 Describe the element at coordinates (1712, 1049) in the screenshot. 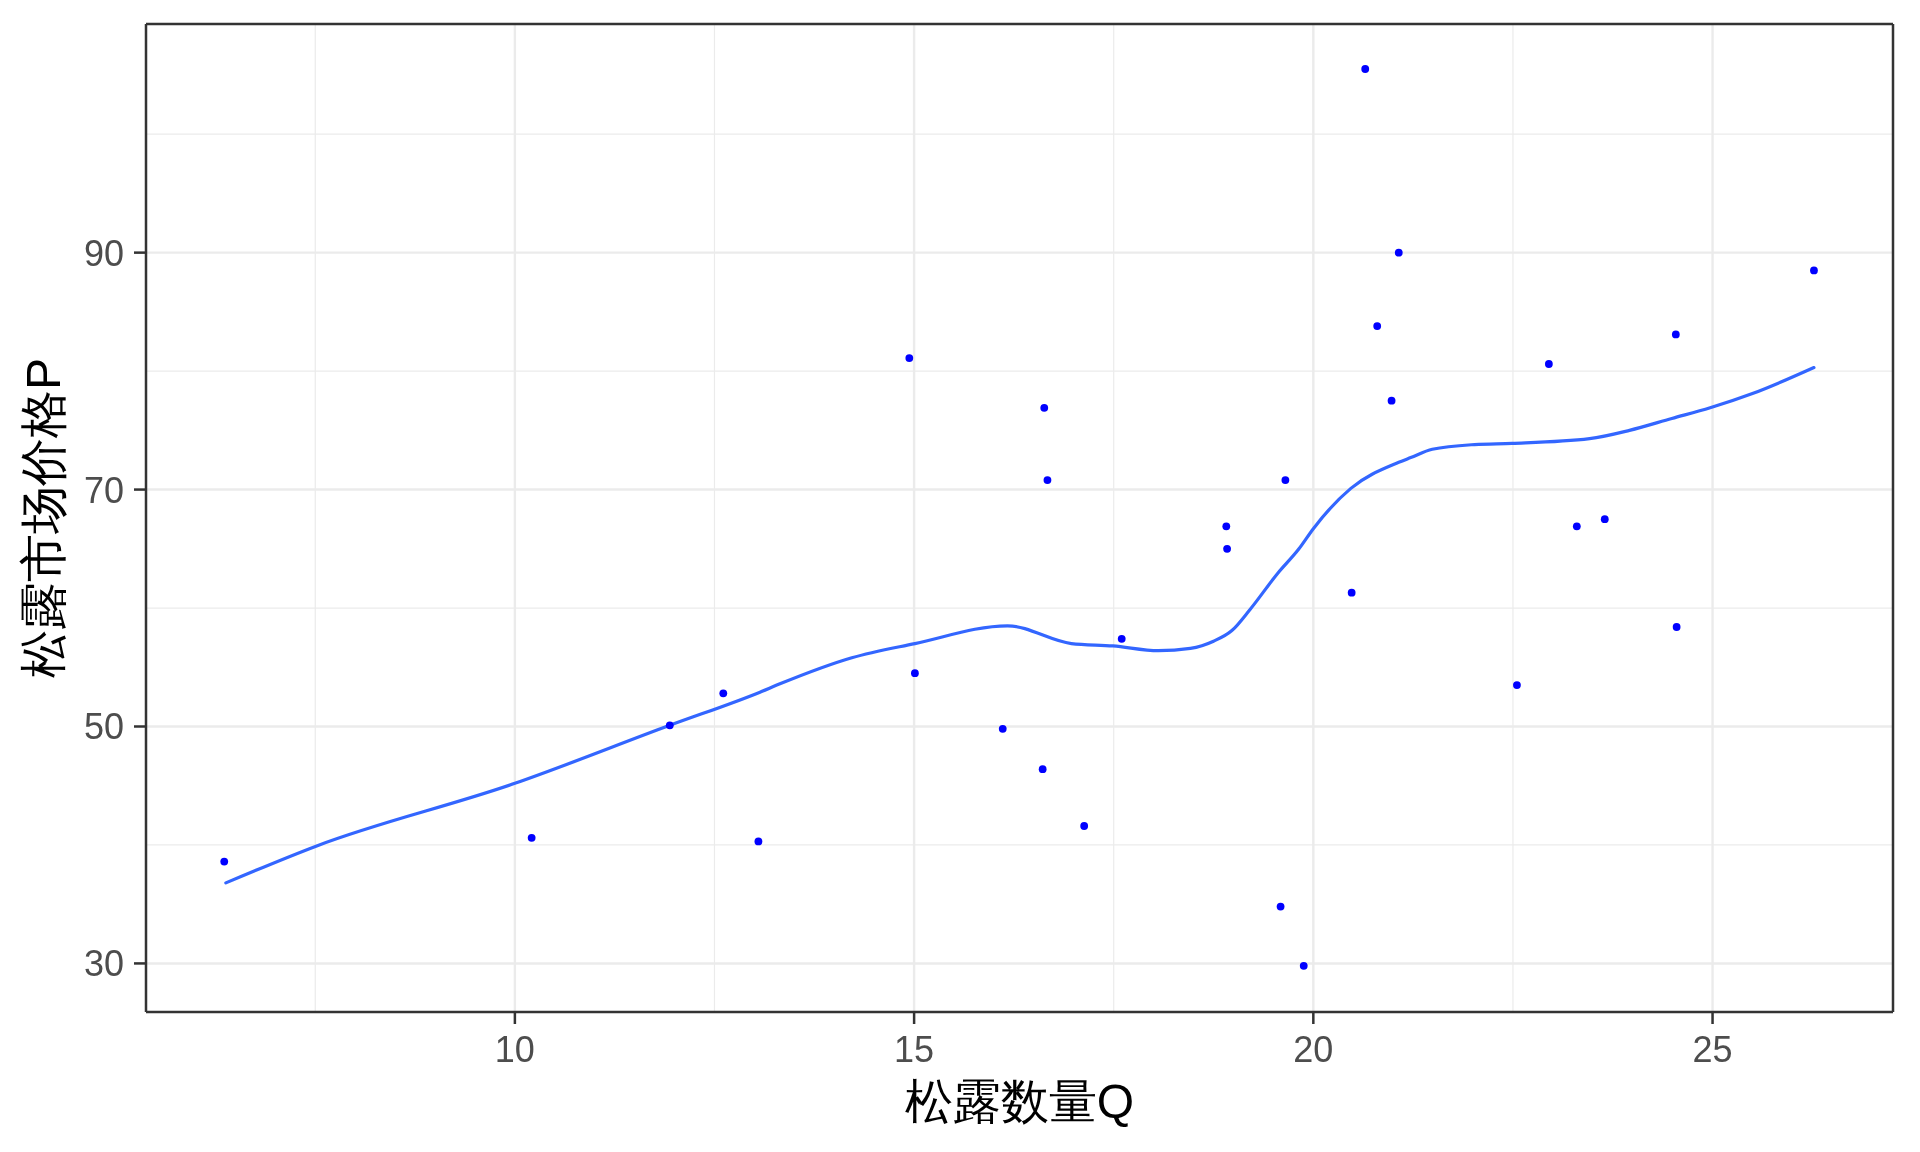

I see `x-tick-label: 25` at that location.